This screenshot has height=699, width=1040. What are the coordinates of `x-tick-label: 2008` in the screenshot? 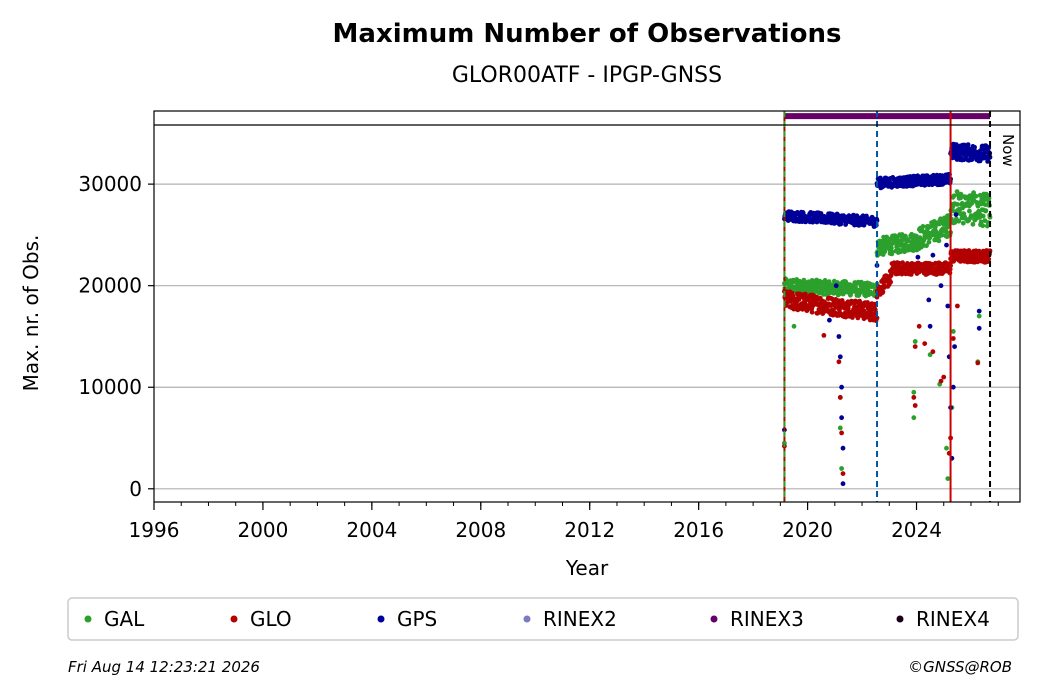 It's located at (480, 530).